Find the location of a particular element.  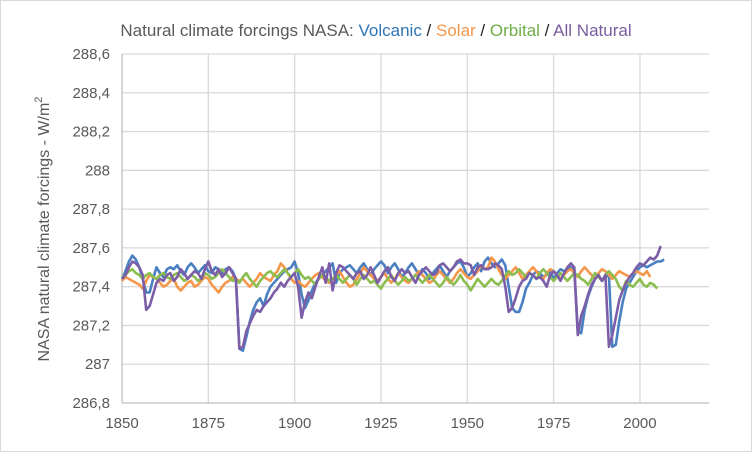

x-tick-label: 1950 is located at coordinates (467, 423).